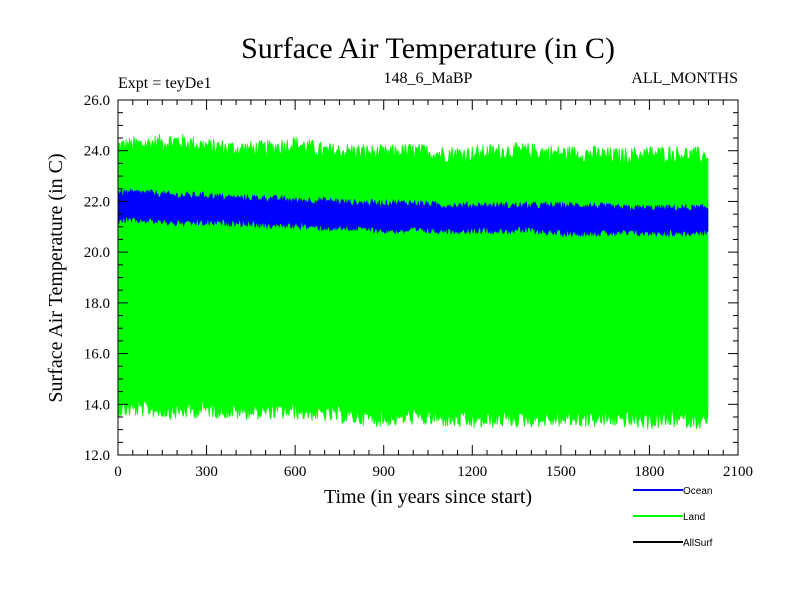  I want to click on legend: Ocean Land AllSurf, so click(673, 517).